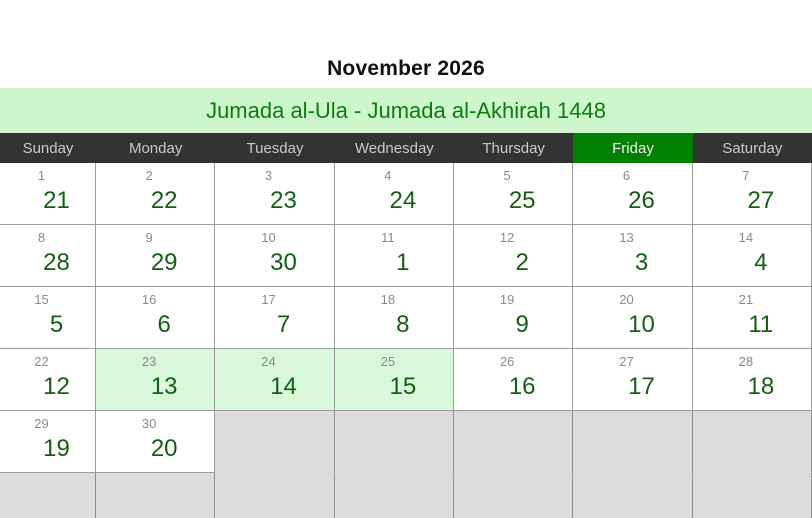 The width and height of the screenshot is (812, 518). What do you see at coordinates (388, 299) in the screenshot?
I see `gregorian-date: 18` at bounding box center [388, 299].